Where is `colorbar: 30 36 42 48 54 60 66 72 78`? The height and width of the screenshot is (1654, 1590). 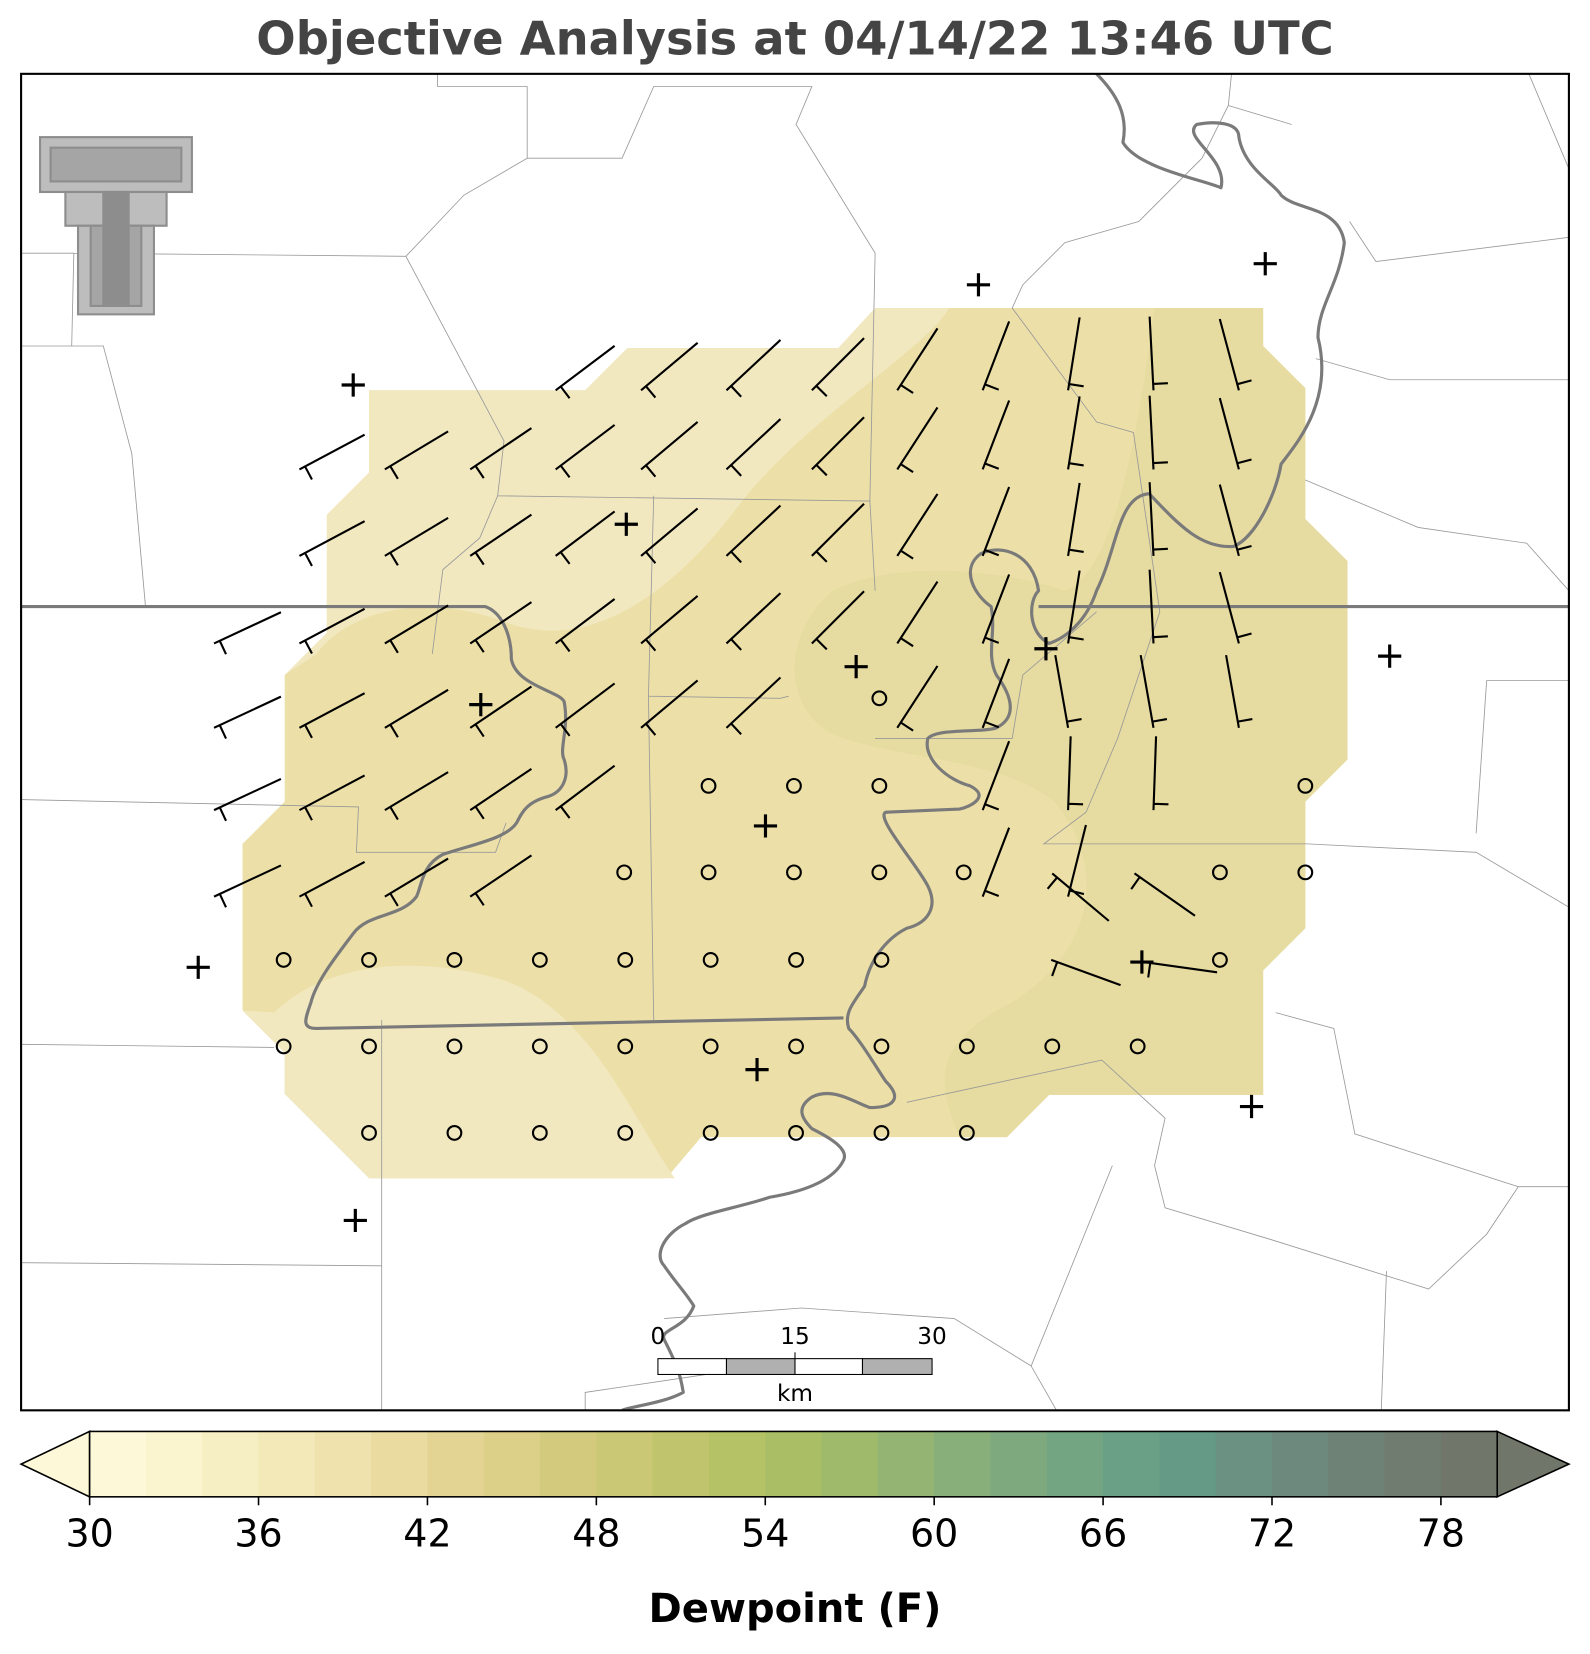
colorbar: 30 36 42 48 54 60 66 72 78 is located at coordinates (795, 1492).